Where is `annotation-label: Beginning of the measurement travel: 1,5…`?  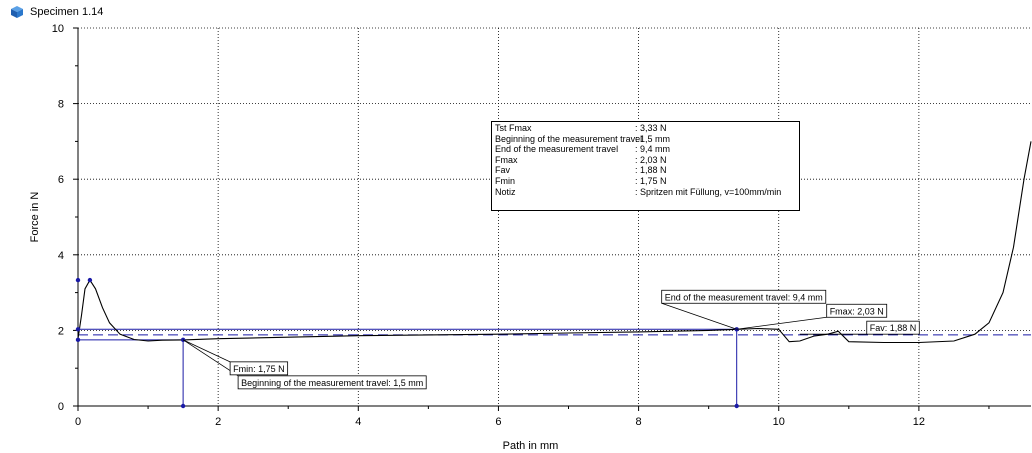 annotation-label: Beginning of the measurement travel: 1,5… is located at coordinates (332, 383).